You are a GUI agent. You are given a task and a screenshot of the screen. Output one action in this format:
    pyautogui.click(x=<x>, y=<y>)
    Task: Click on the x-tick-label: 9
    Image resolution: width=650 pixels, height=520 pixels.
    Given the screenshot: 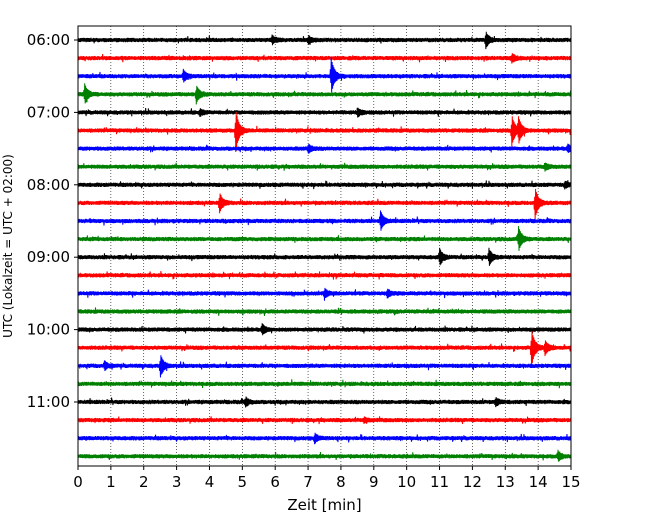 What is the action you would take?
    pyautogui.click(x=374, y=482)
    